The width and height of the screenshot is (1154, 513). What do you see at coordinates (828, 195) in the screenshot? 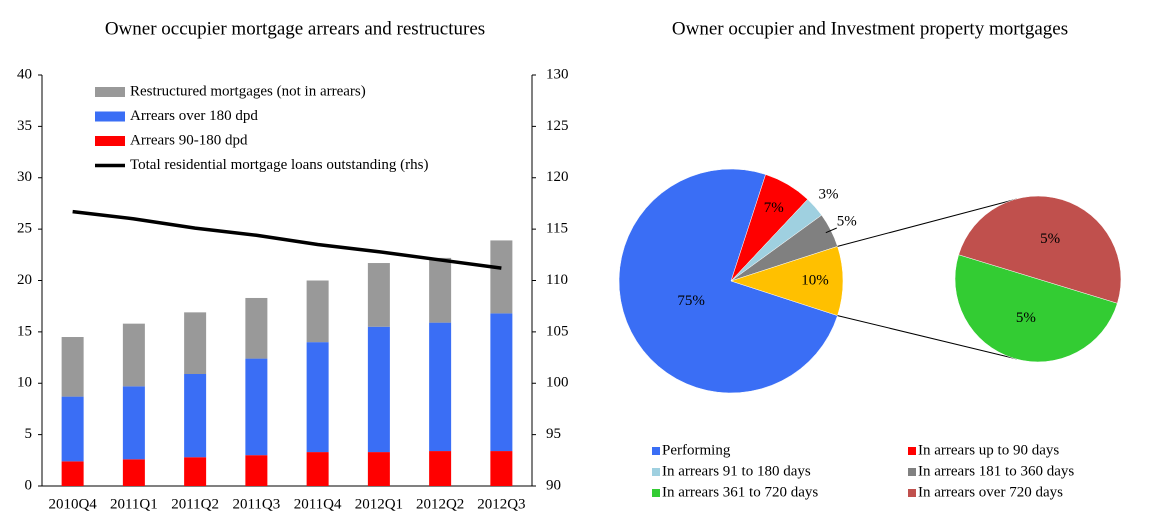
I see `data-label: 3%` at bounding box center [828, 195].